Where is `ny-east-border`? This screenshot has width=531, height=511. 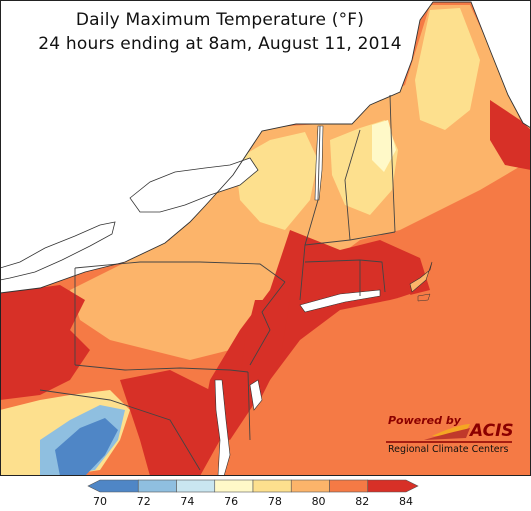 ny-east-border is located at coordinates (310, 213).